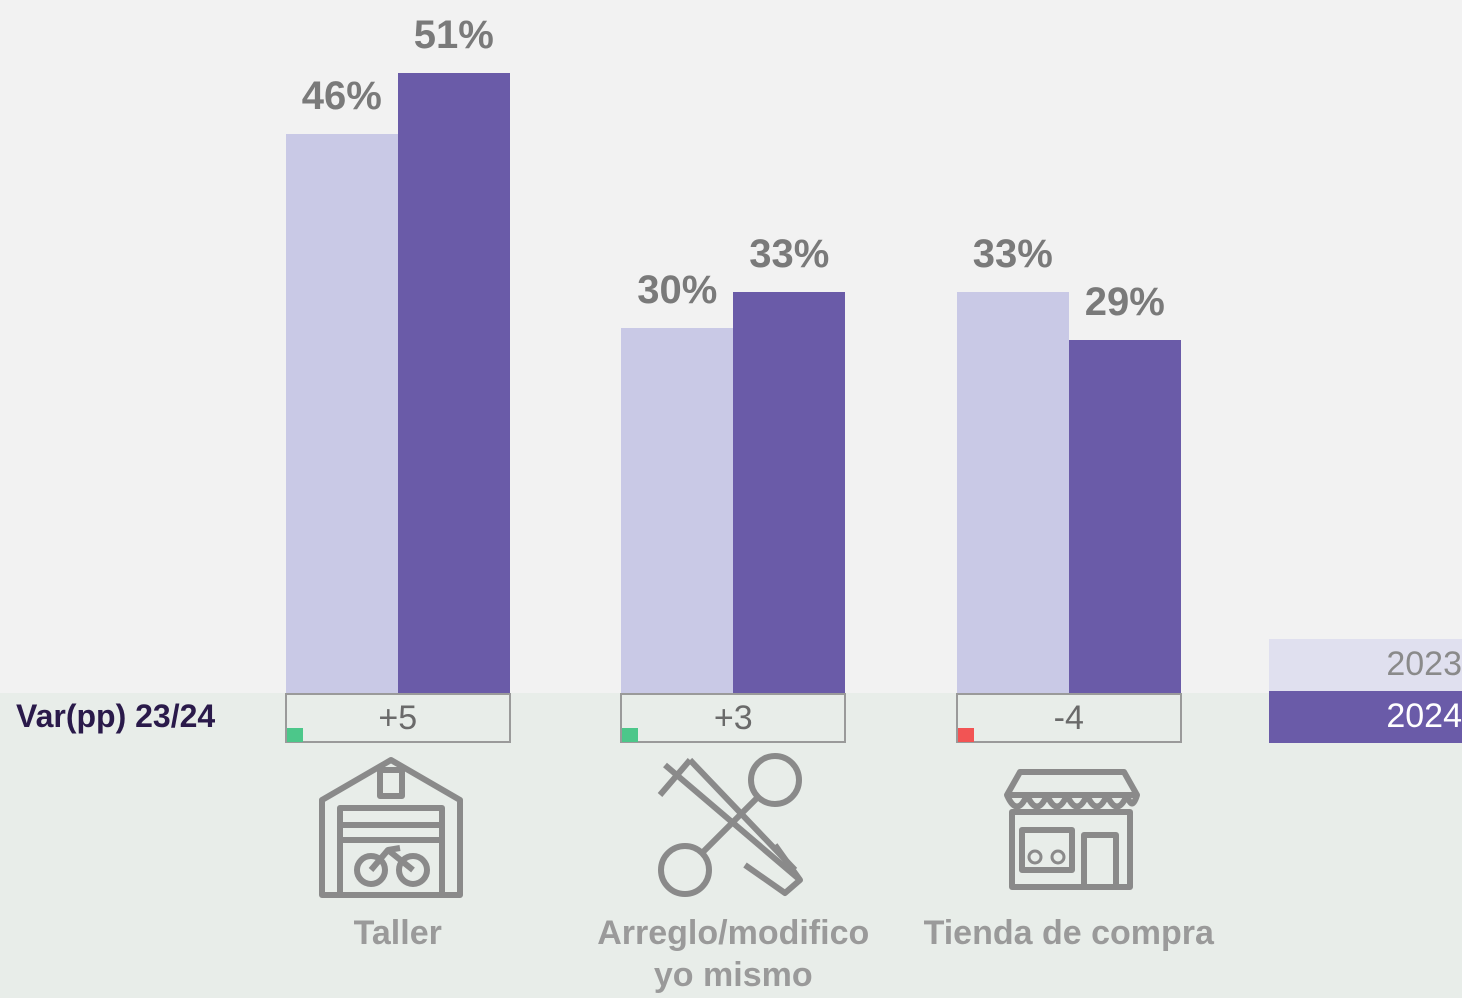  Describe the element at coordinates (1365, 717) in the screenshot. I see `legend-entry: 2024` at that location.